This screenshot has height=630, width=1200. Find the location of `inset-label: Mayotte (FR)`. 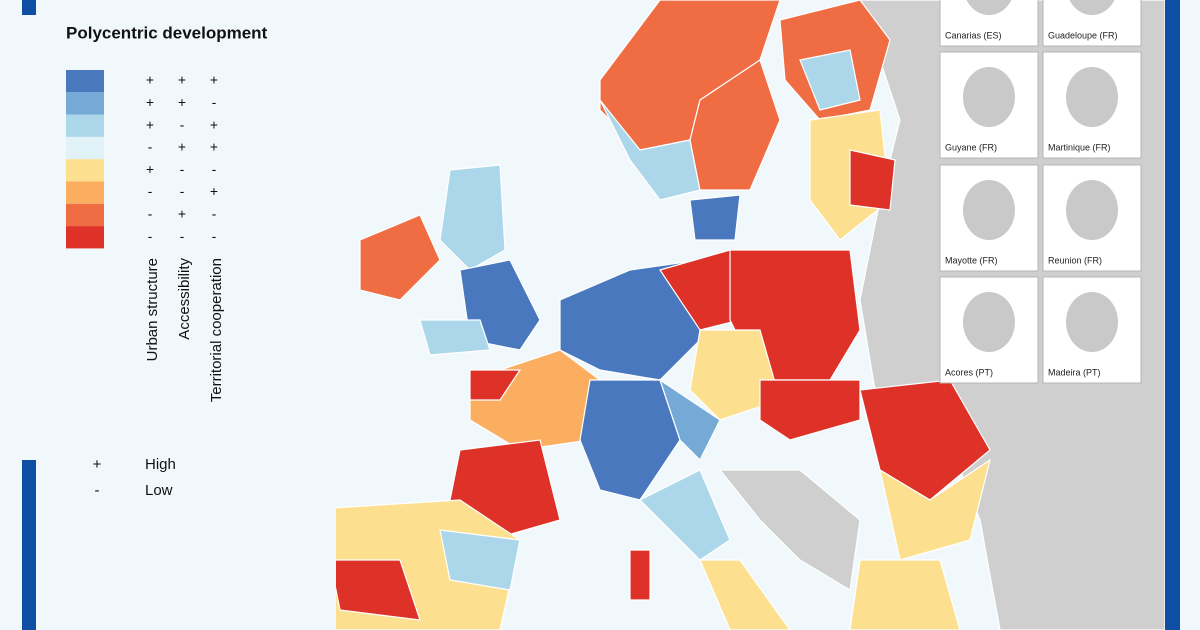

inset-label: Mayotte (FR) is located at coordinates (971, 260).